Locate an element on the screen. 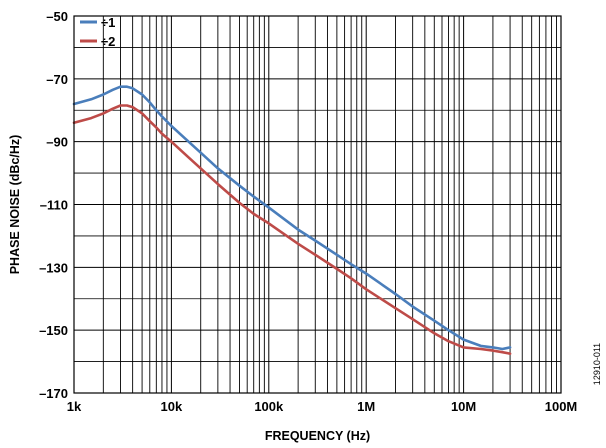  y-tick-label: –170 is located at coordinates (53, 393).